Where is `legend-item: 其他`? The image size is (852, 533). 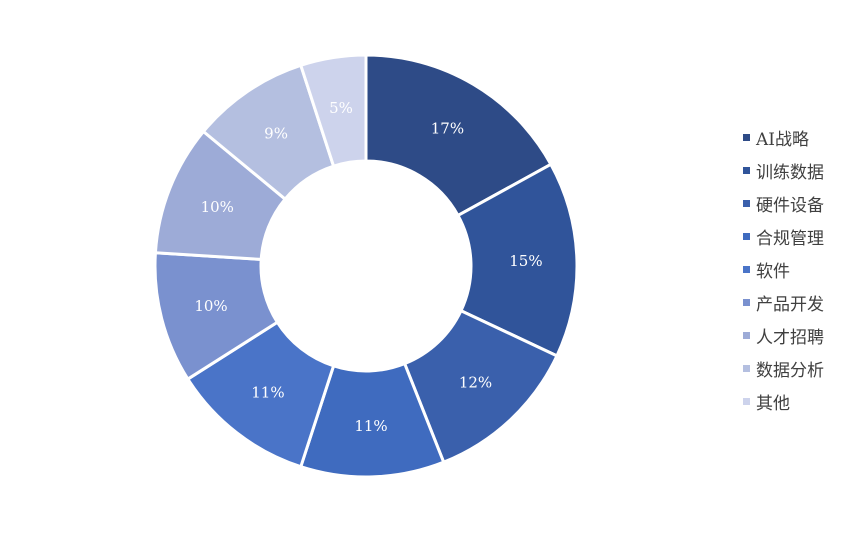
legend-item: 其他 is located at coordinates (795, 401).